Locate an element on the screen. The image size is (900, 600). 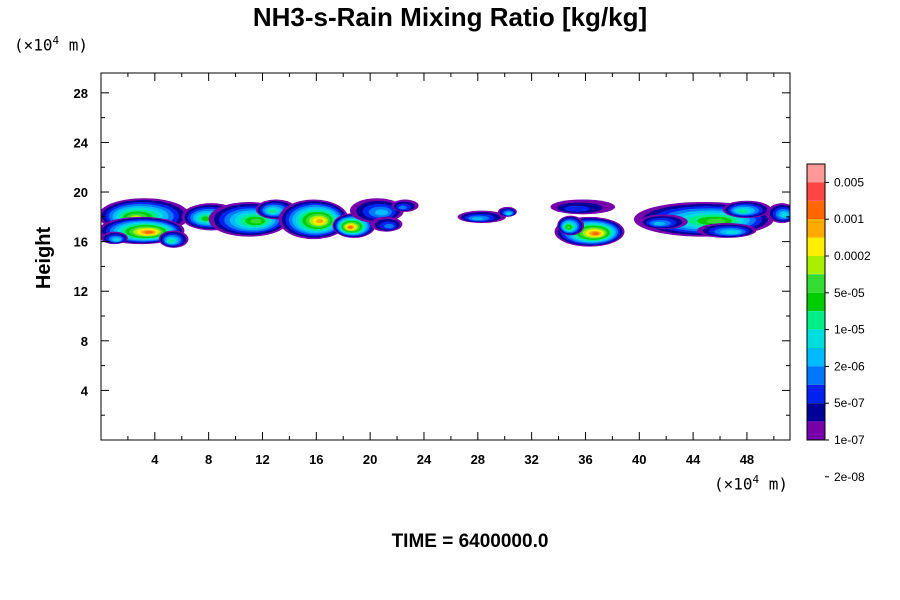
colorbar-label: 1e-07 is located at coordinates (849, 440).